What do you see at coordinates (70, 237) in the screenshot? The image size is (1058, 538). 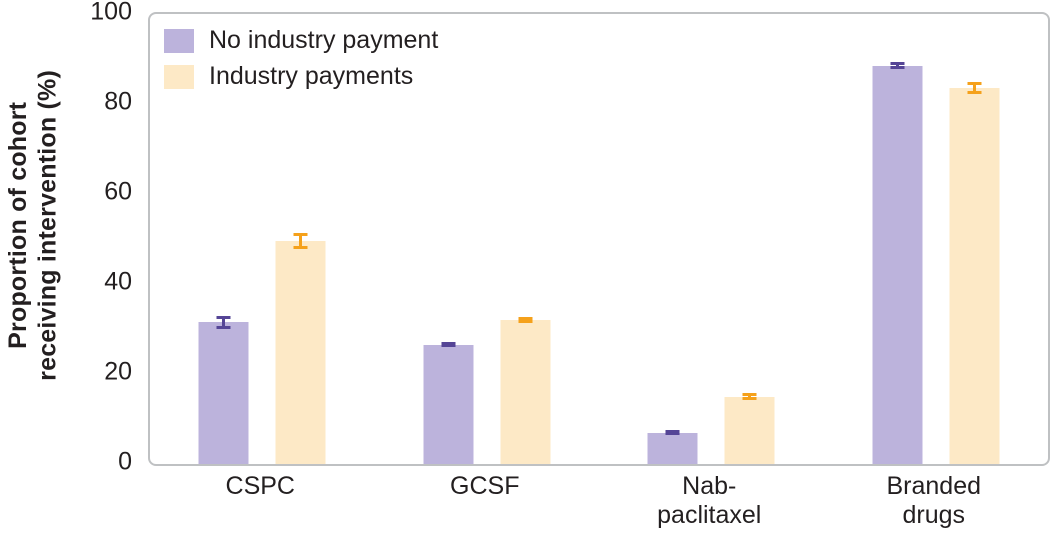 I see `y-axis-ticks: 0 20 40 60 80 100` at bounding box center [70, 237].